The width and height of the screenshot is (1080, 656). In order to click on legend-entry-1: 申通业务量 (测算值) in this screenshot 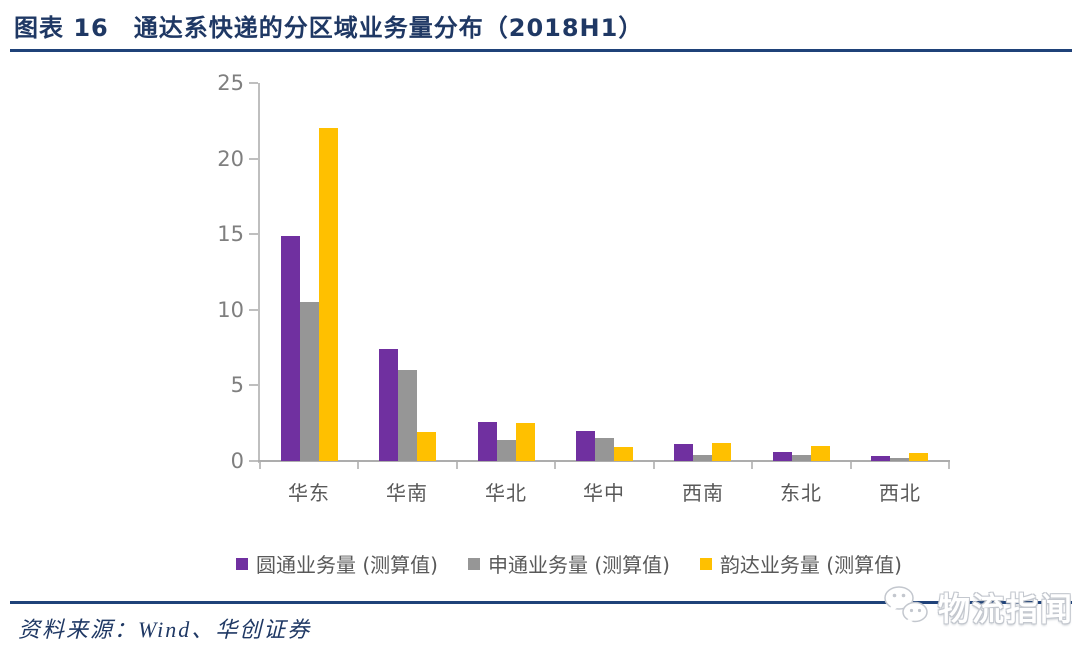, I will do `click(568, 563)`.